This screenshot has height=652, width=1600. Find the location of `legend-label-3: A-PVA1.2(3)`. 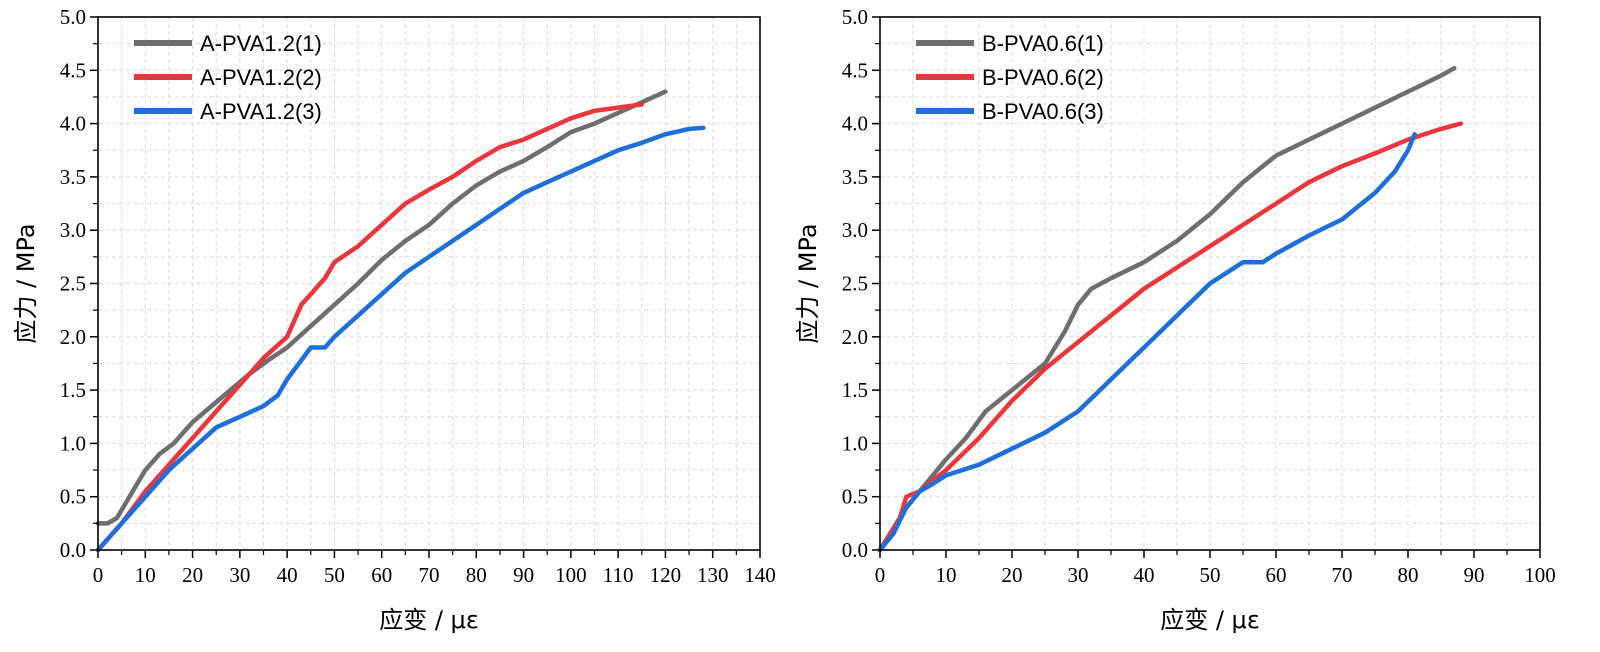

legend-label-3: A-PVA1.2(3) is located at coordinates (261, 111).